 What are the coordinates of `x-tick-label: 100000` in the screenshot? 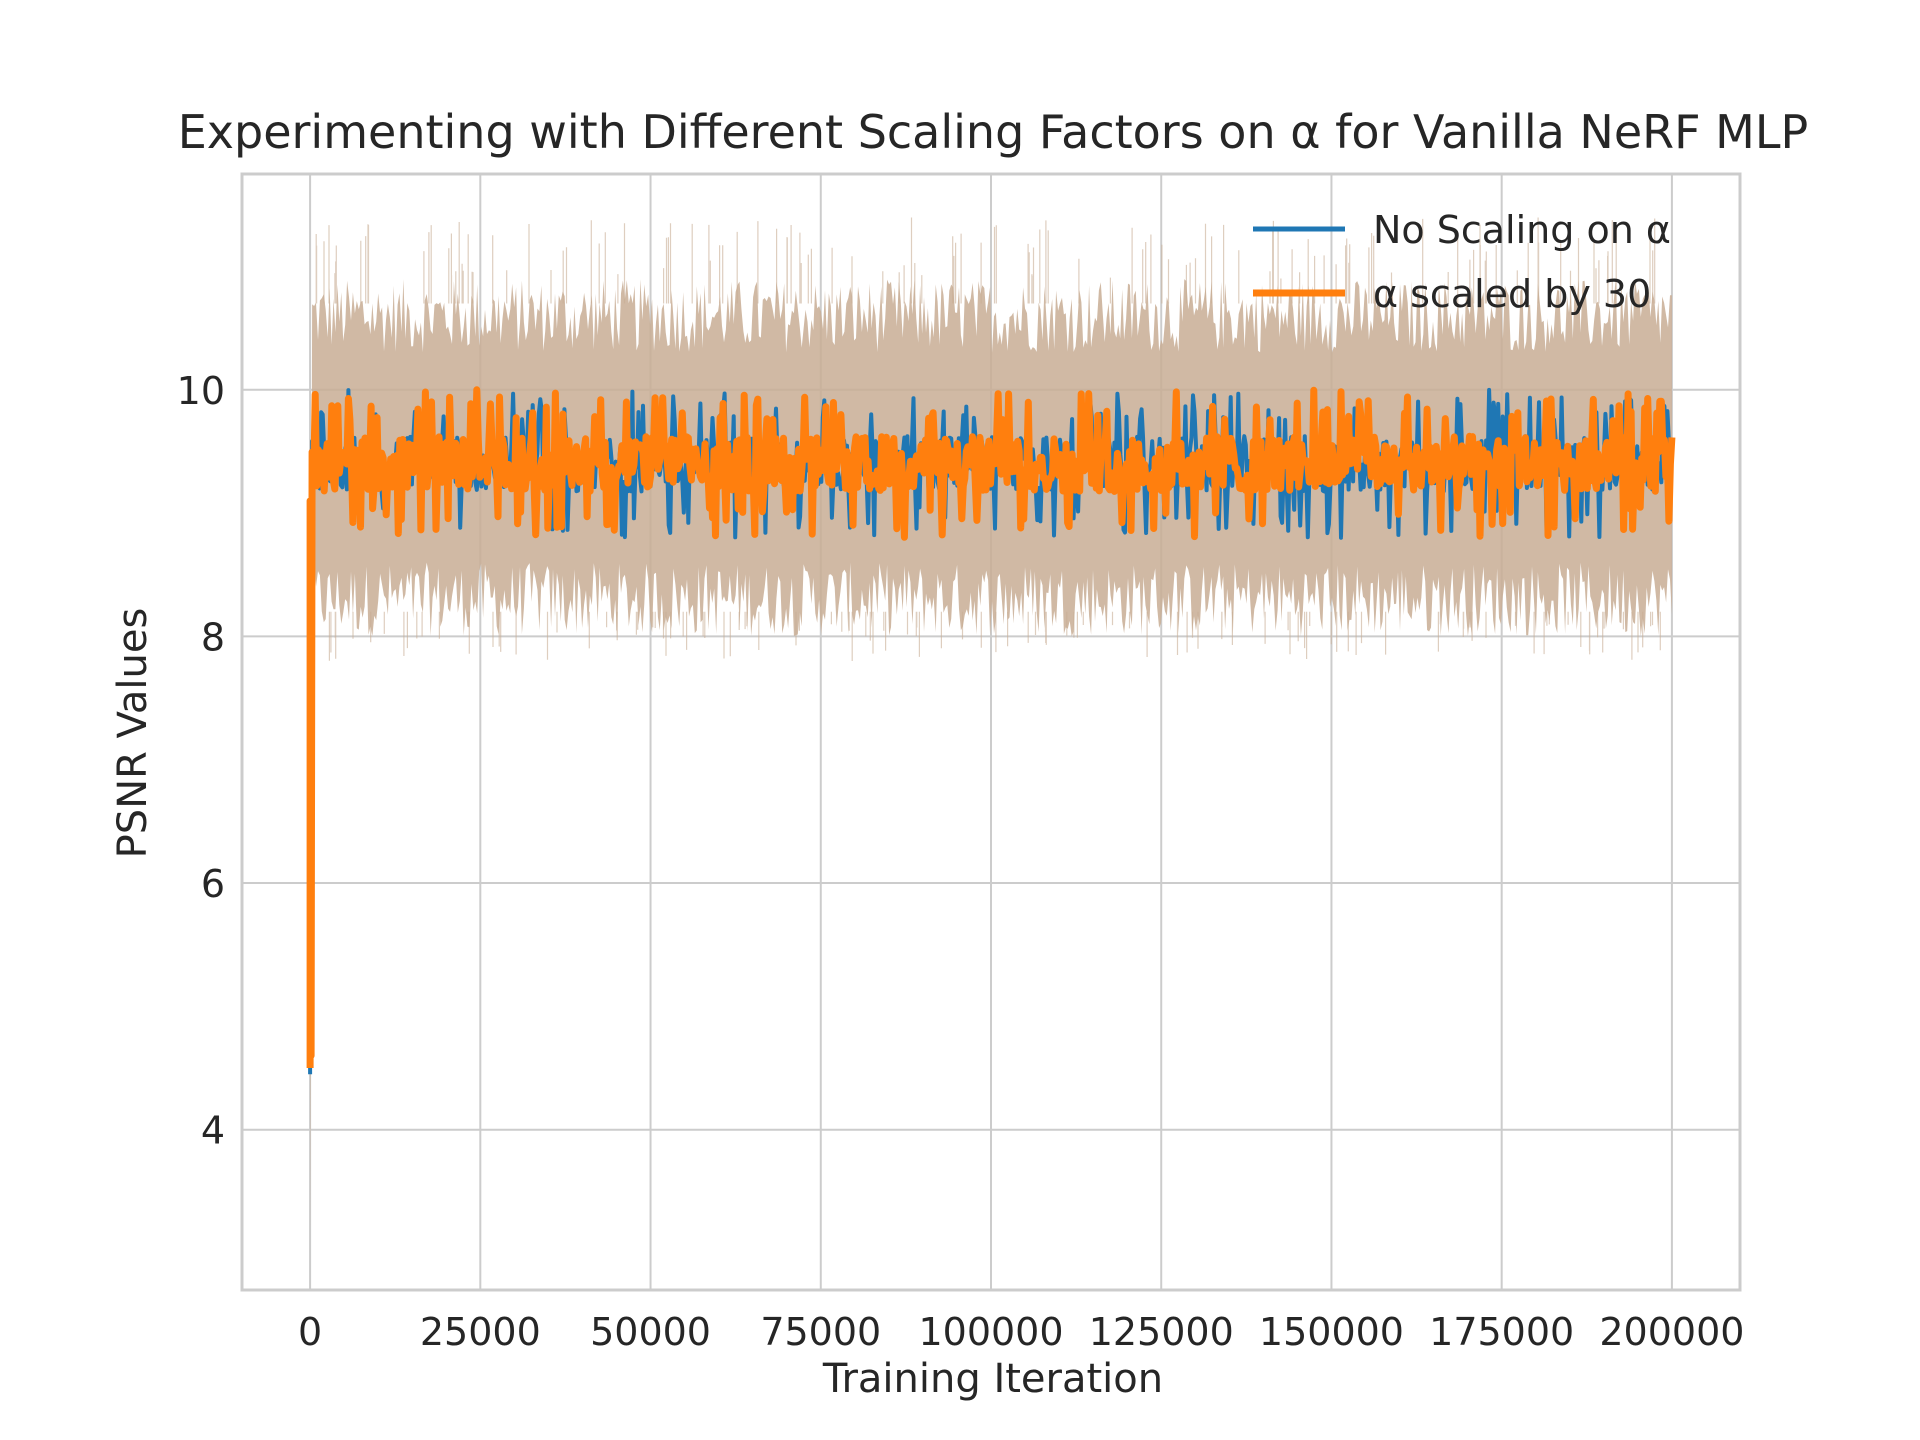 It's located at (990, 1332).